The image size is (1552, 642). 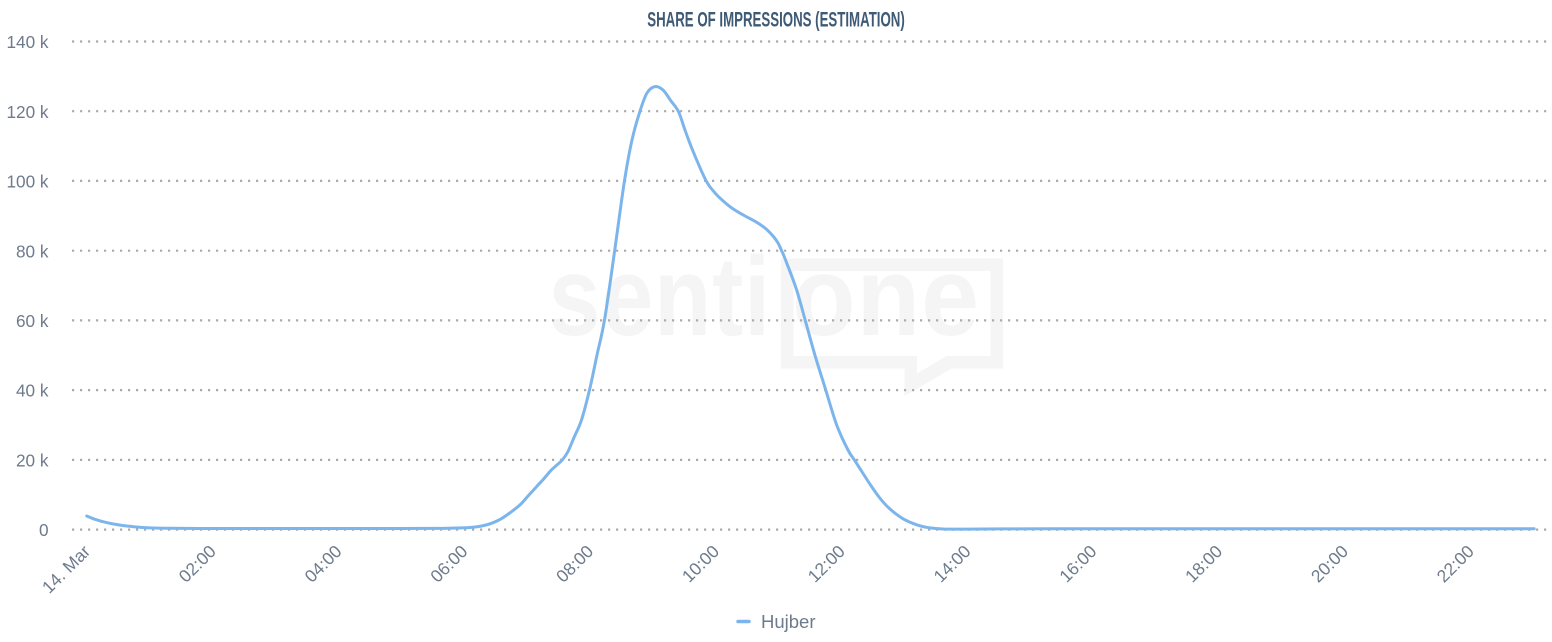 What do you see at coordinates (660, 296) in the screenshot?
I see `svg-text: senti` at bounding box center [660, 296].